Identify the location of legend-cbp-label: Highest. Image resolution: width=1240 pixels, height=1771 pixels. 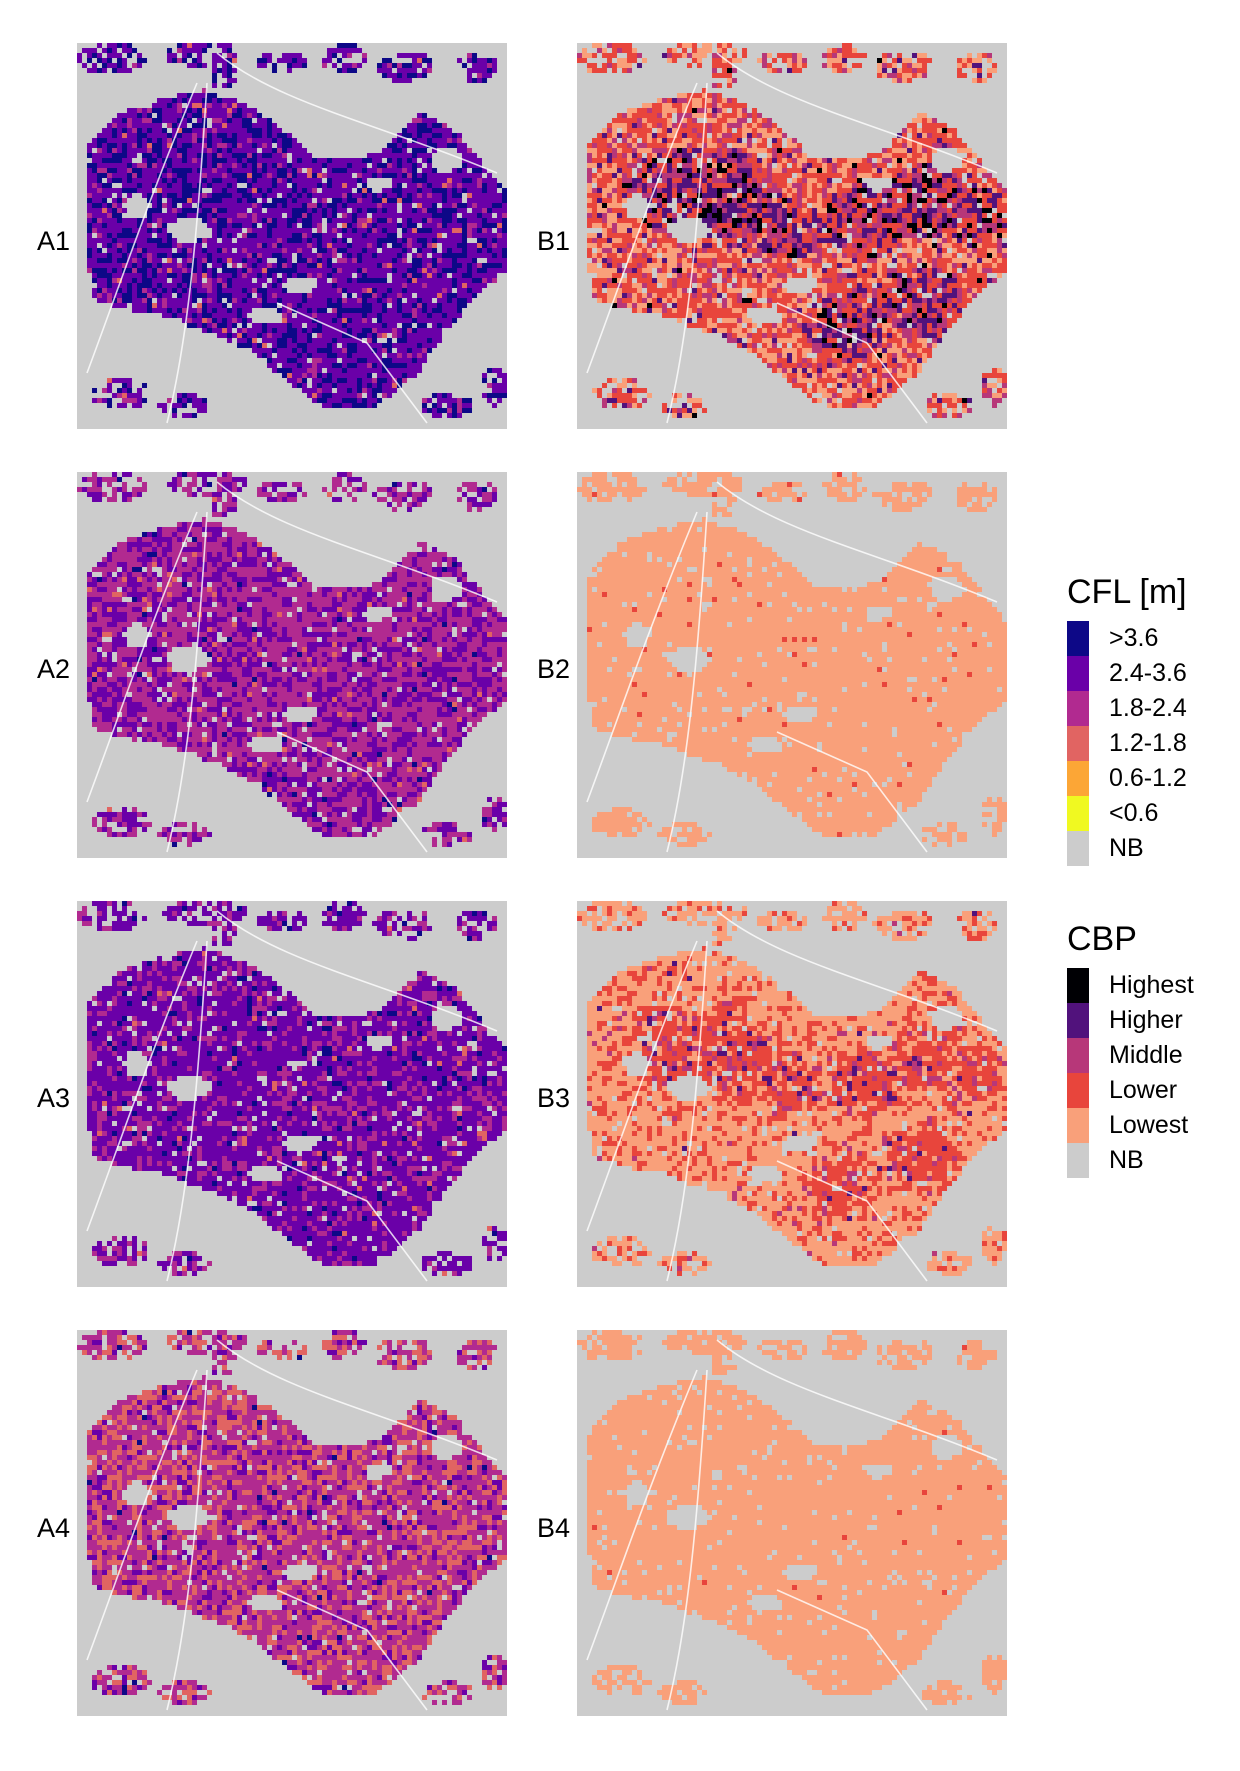
(1151, 985).